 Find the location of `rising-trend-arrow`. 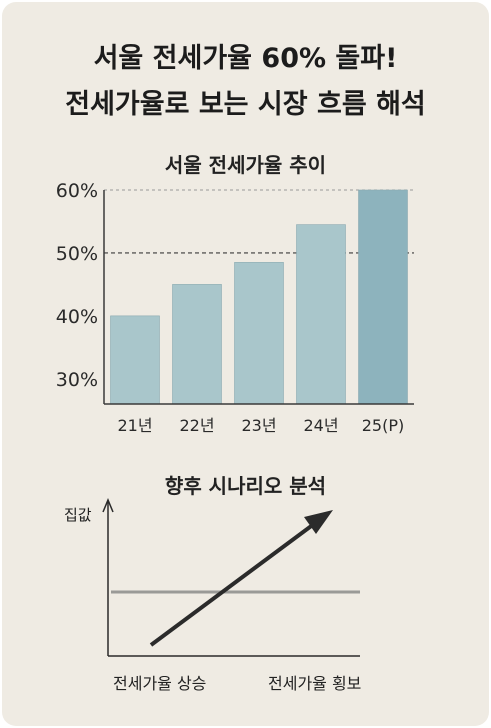

rising-trend-arrow is located at coordinates (234, 583).